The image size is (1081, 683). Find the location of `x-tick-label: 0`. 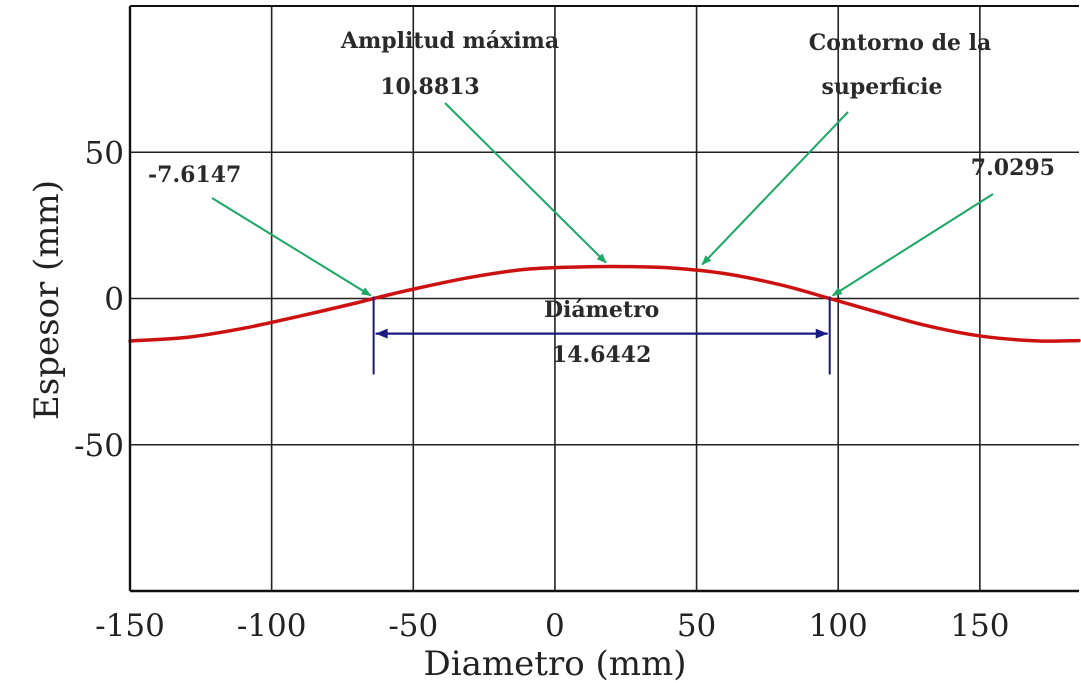

x-tick-label: 0 is located at coordinates (555, 626).